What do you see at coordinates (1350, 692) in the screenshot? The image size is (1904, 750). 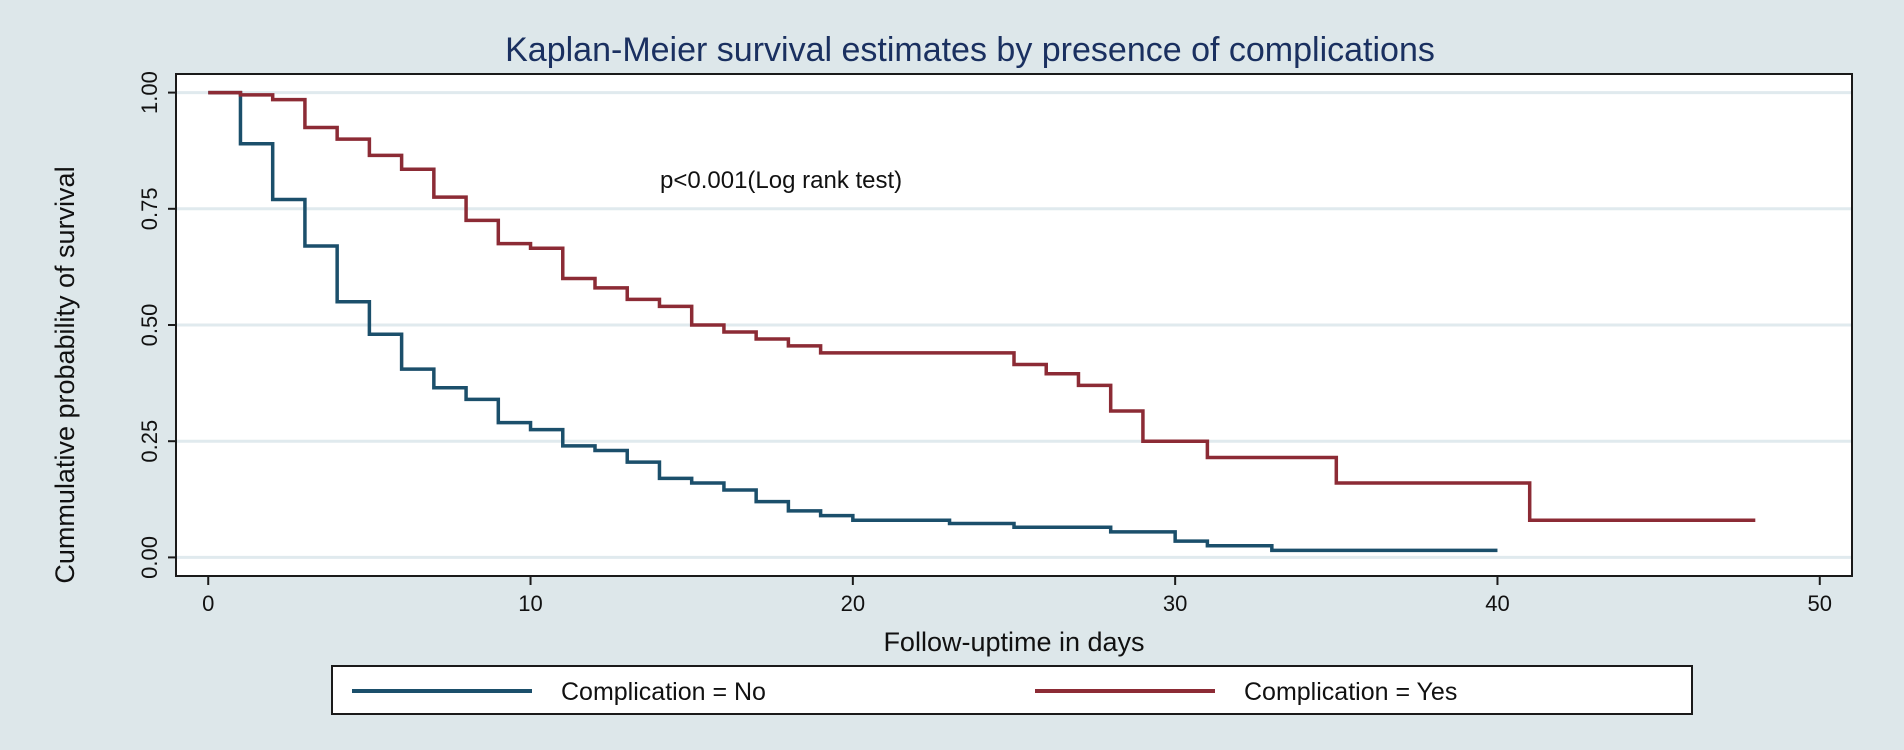 I see `legend-label-complication-yes: Complication = Yes` at bounding box center [1350, 692].